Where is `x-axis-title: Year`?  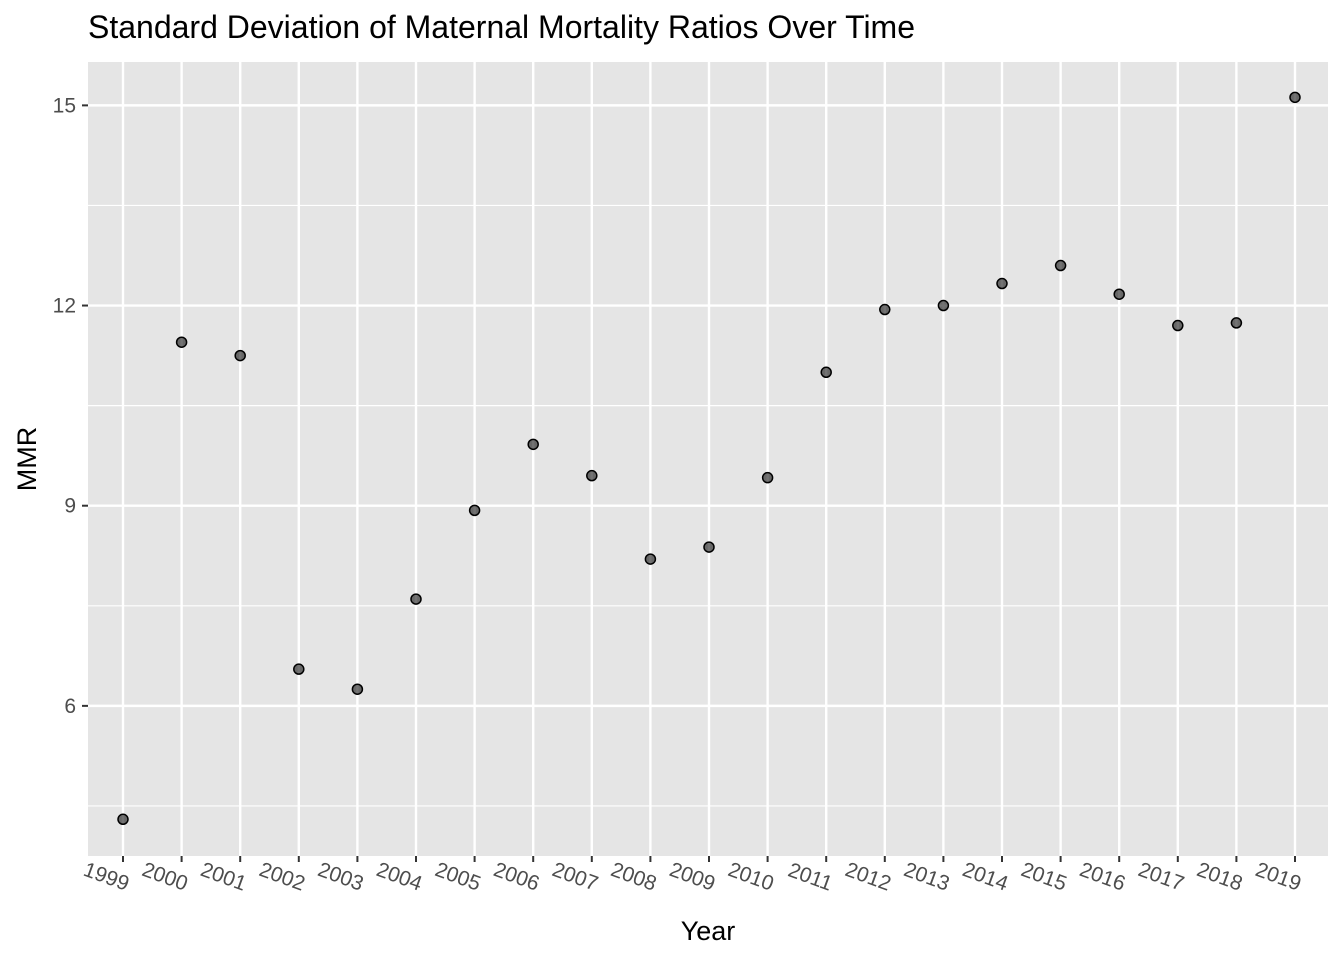 x-axis-title: Year is located at coordinates (708, 931).